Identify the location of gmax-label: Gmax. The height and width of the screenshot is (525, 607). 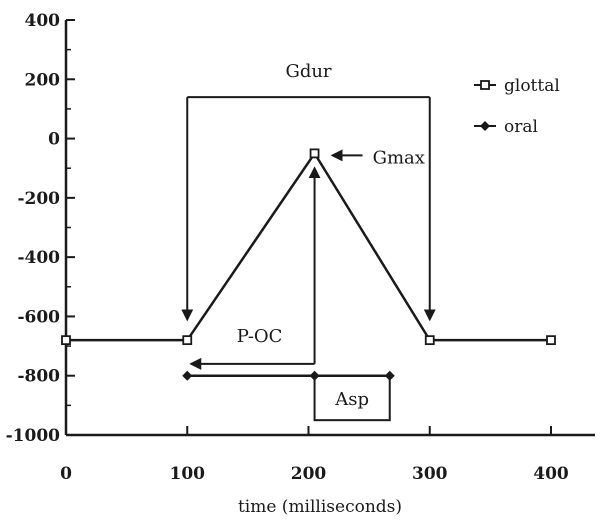
(399, 157).